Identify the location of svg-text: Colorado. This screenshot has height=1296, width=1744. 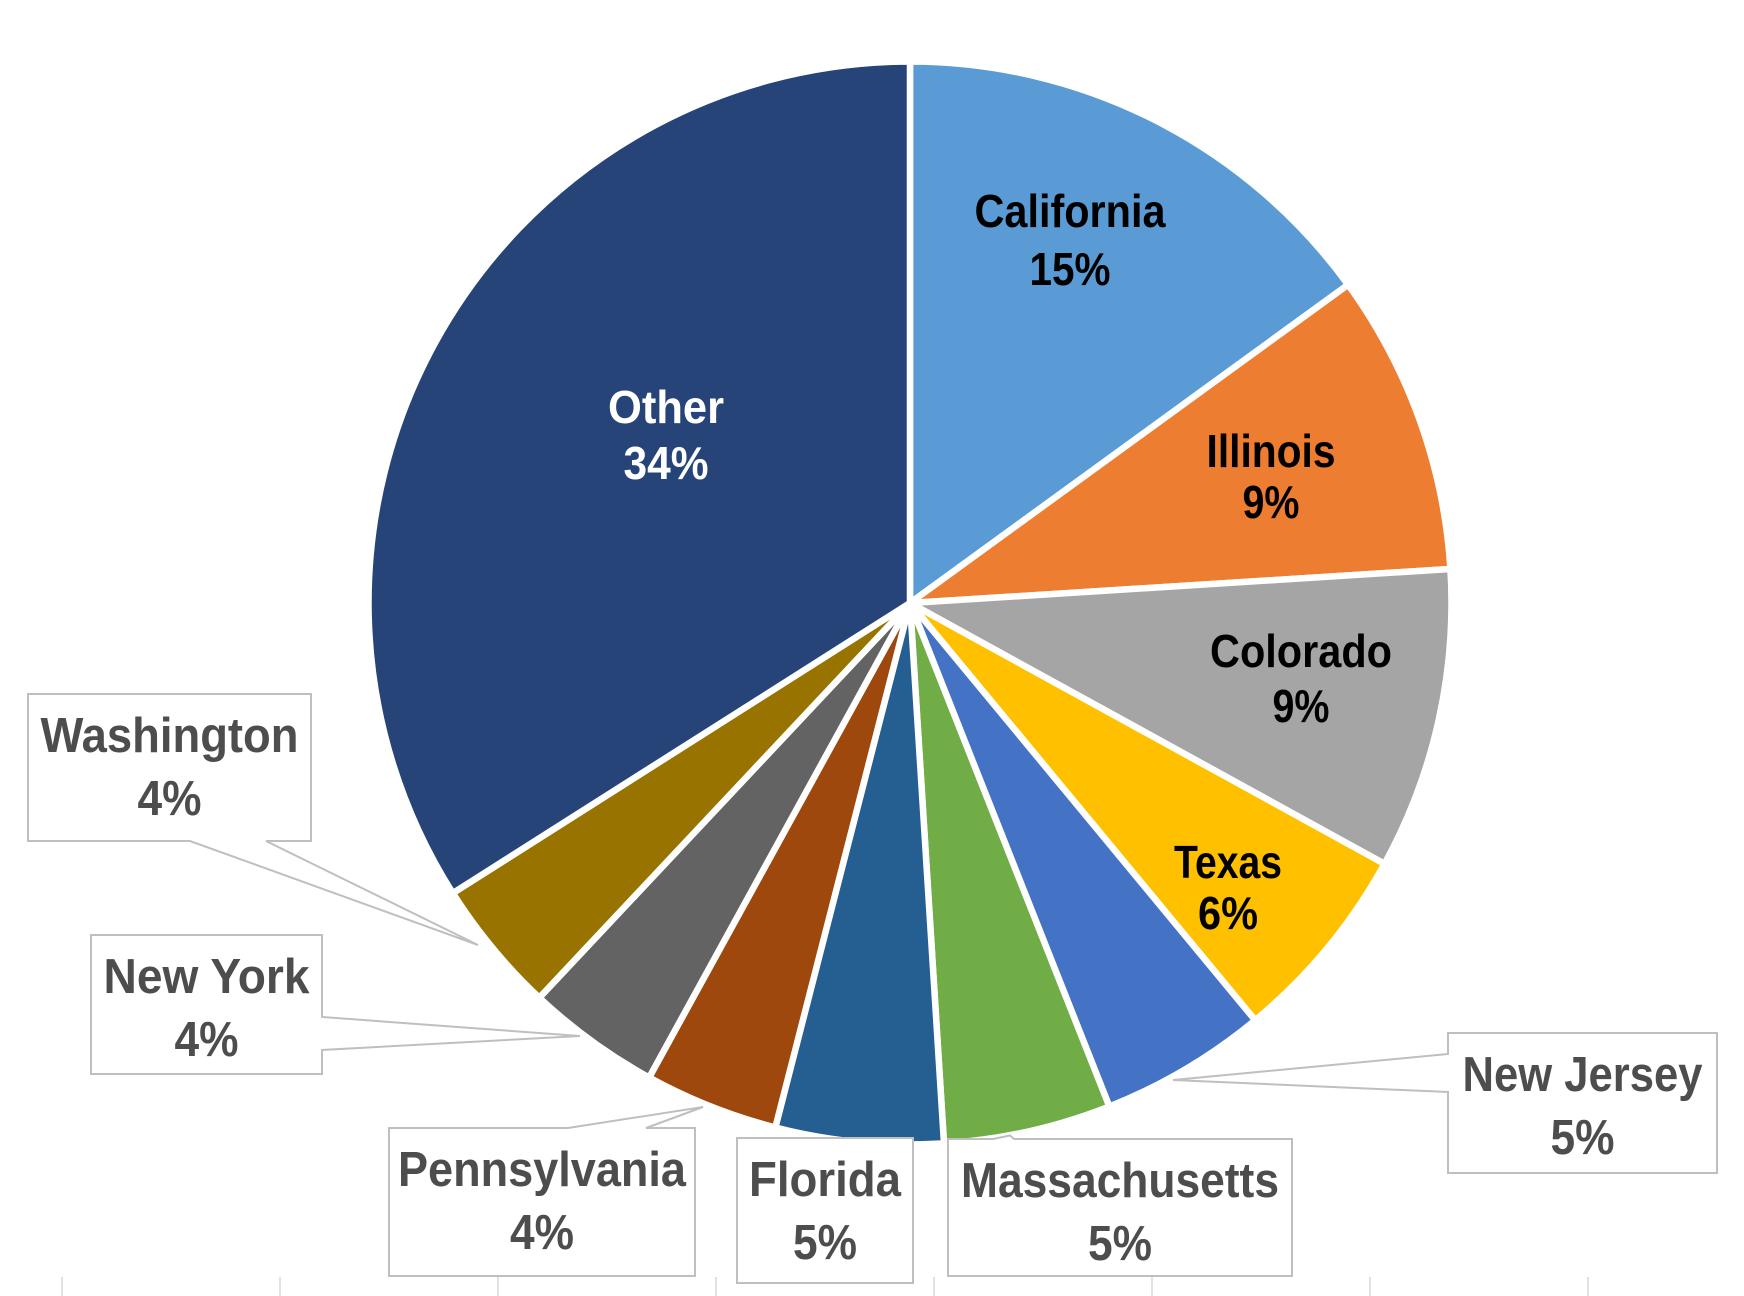
(1301, 651).